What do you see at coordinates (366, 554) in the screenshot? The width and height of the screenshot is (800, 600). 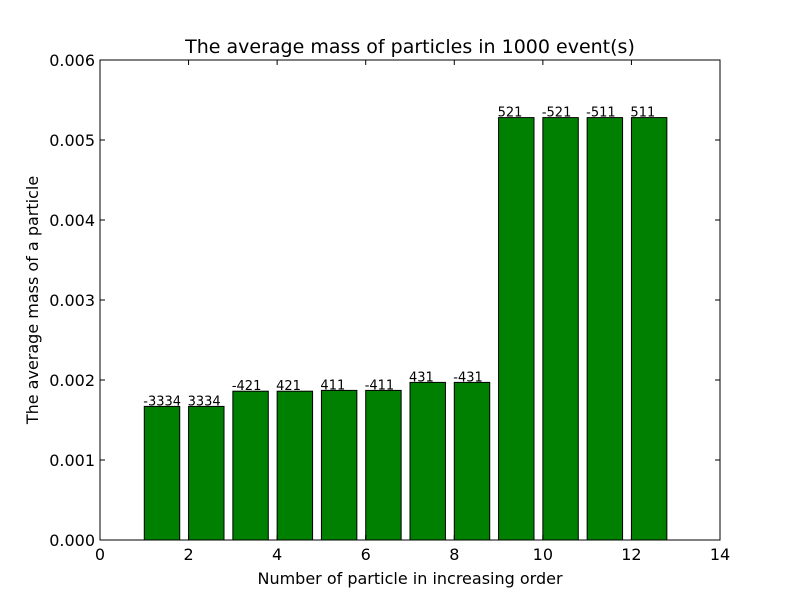 I see `x-tick-label: 6` at bounding box center [366, 554].